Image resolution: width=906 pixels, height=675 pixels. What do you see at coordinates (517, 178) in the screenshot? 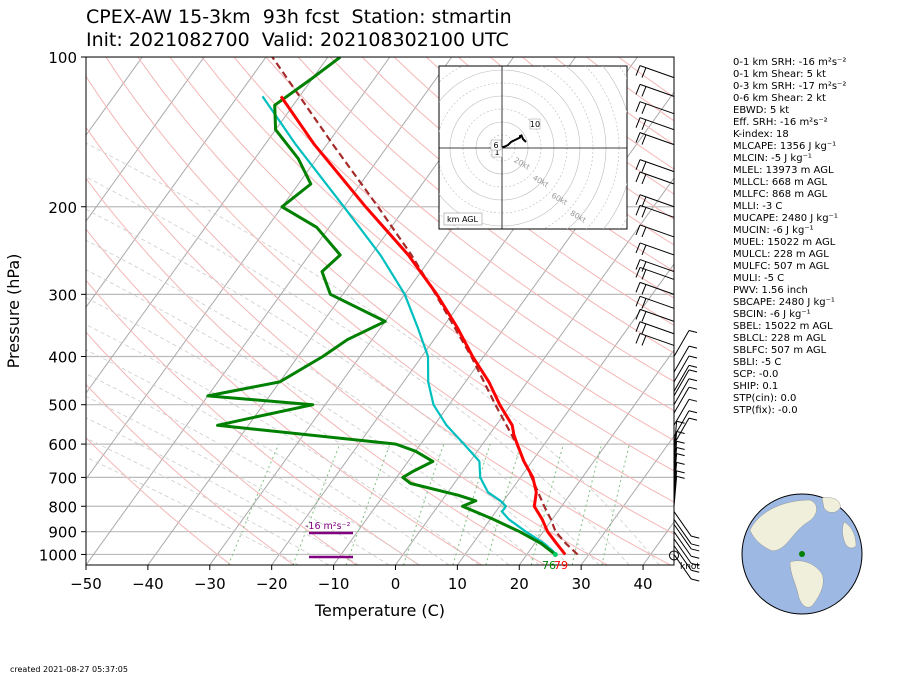
I see `dry-adiabat` at bounding box center [517, 178].